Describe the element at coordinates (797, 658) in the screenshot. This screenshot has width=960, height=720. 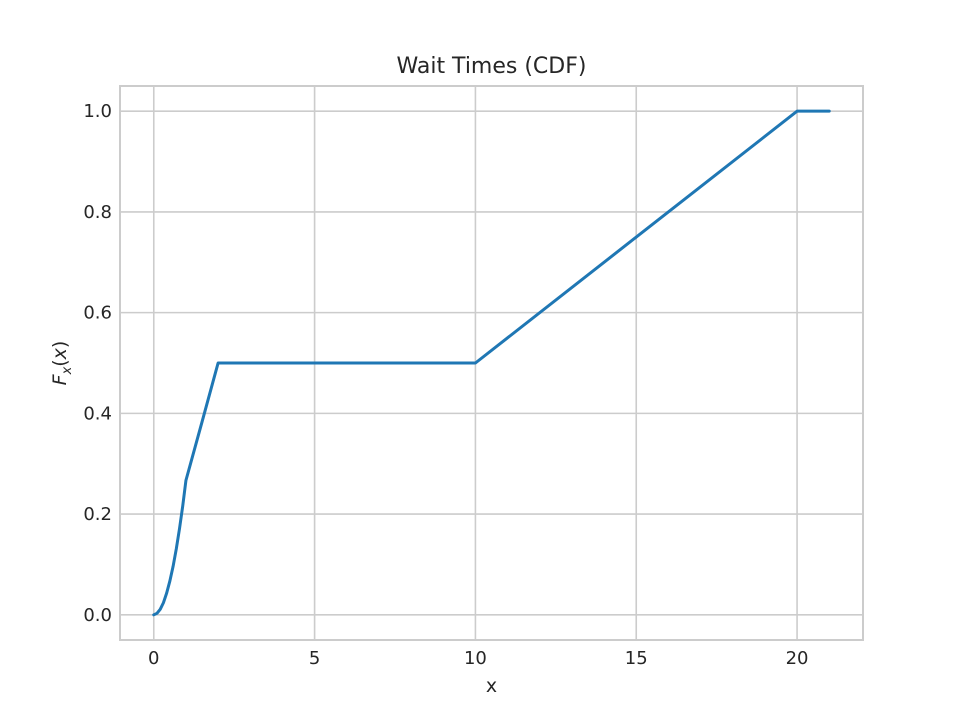
I see `x-tick-label: 20` at that location.